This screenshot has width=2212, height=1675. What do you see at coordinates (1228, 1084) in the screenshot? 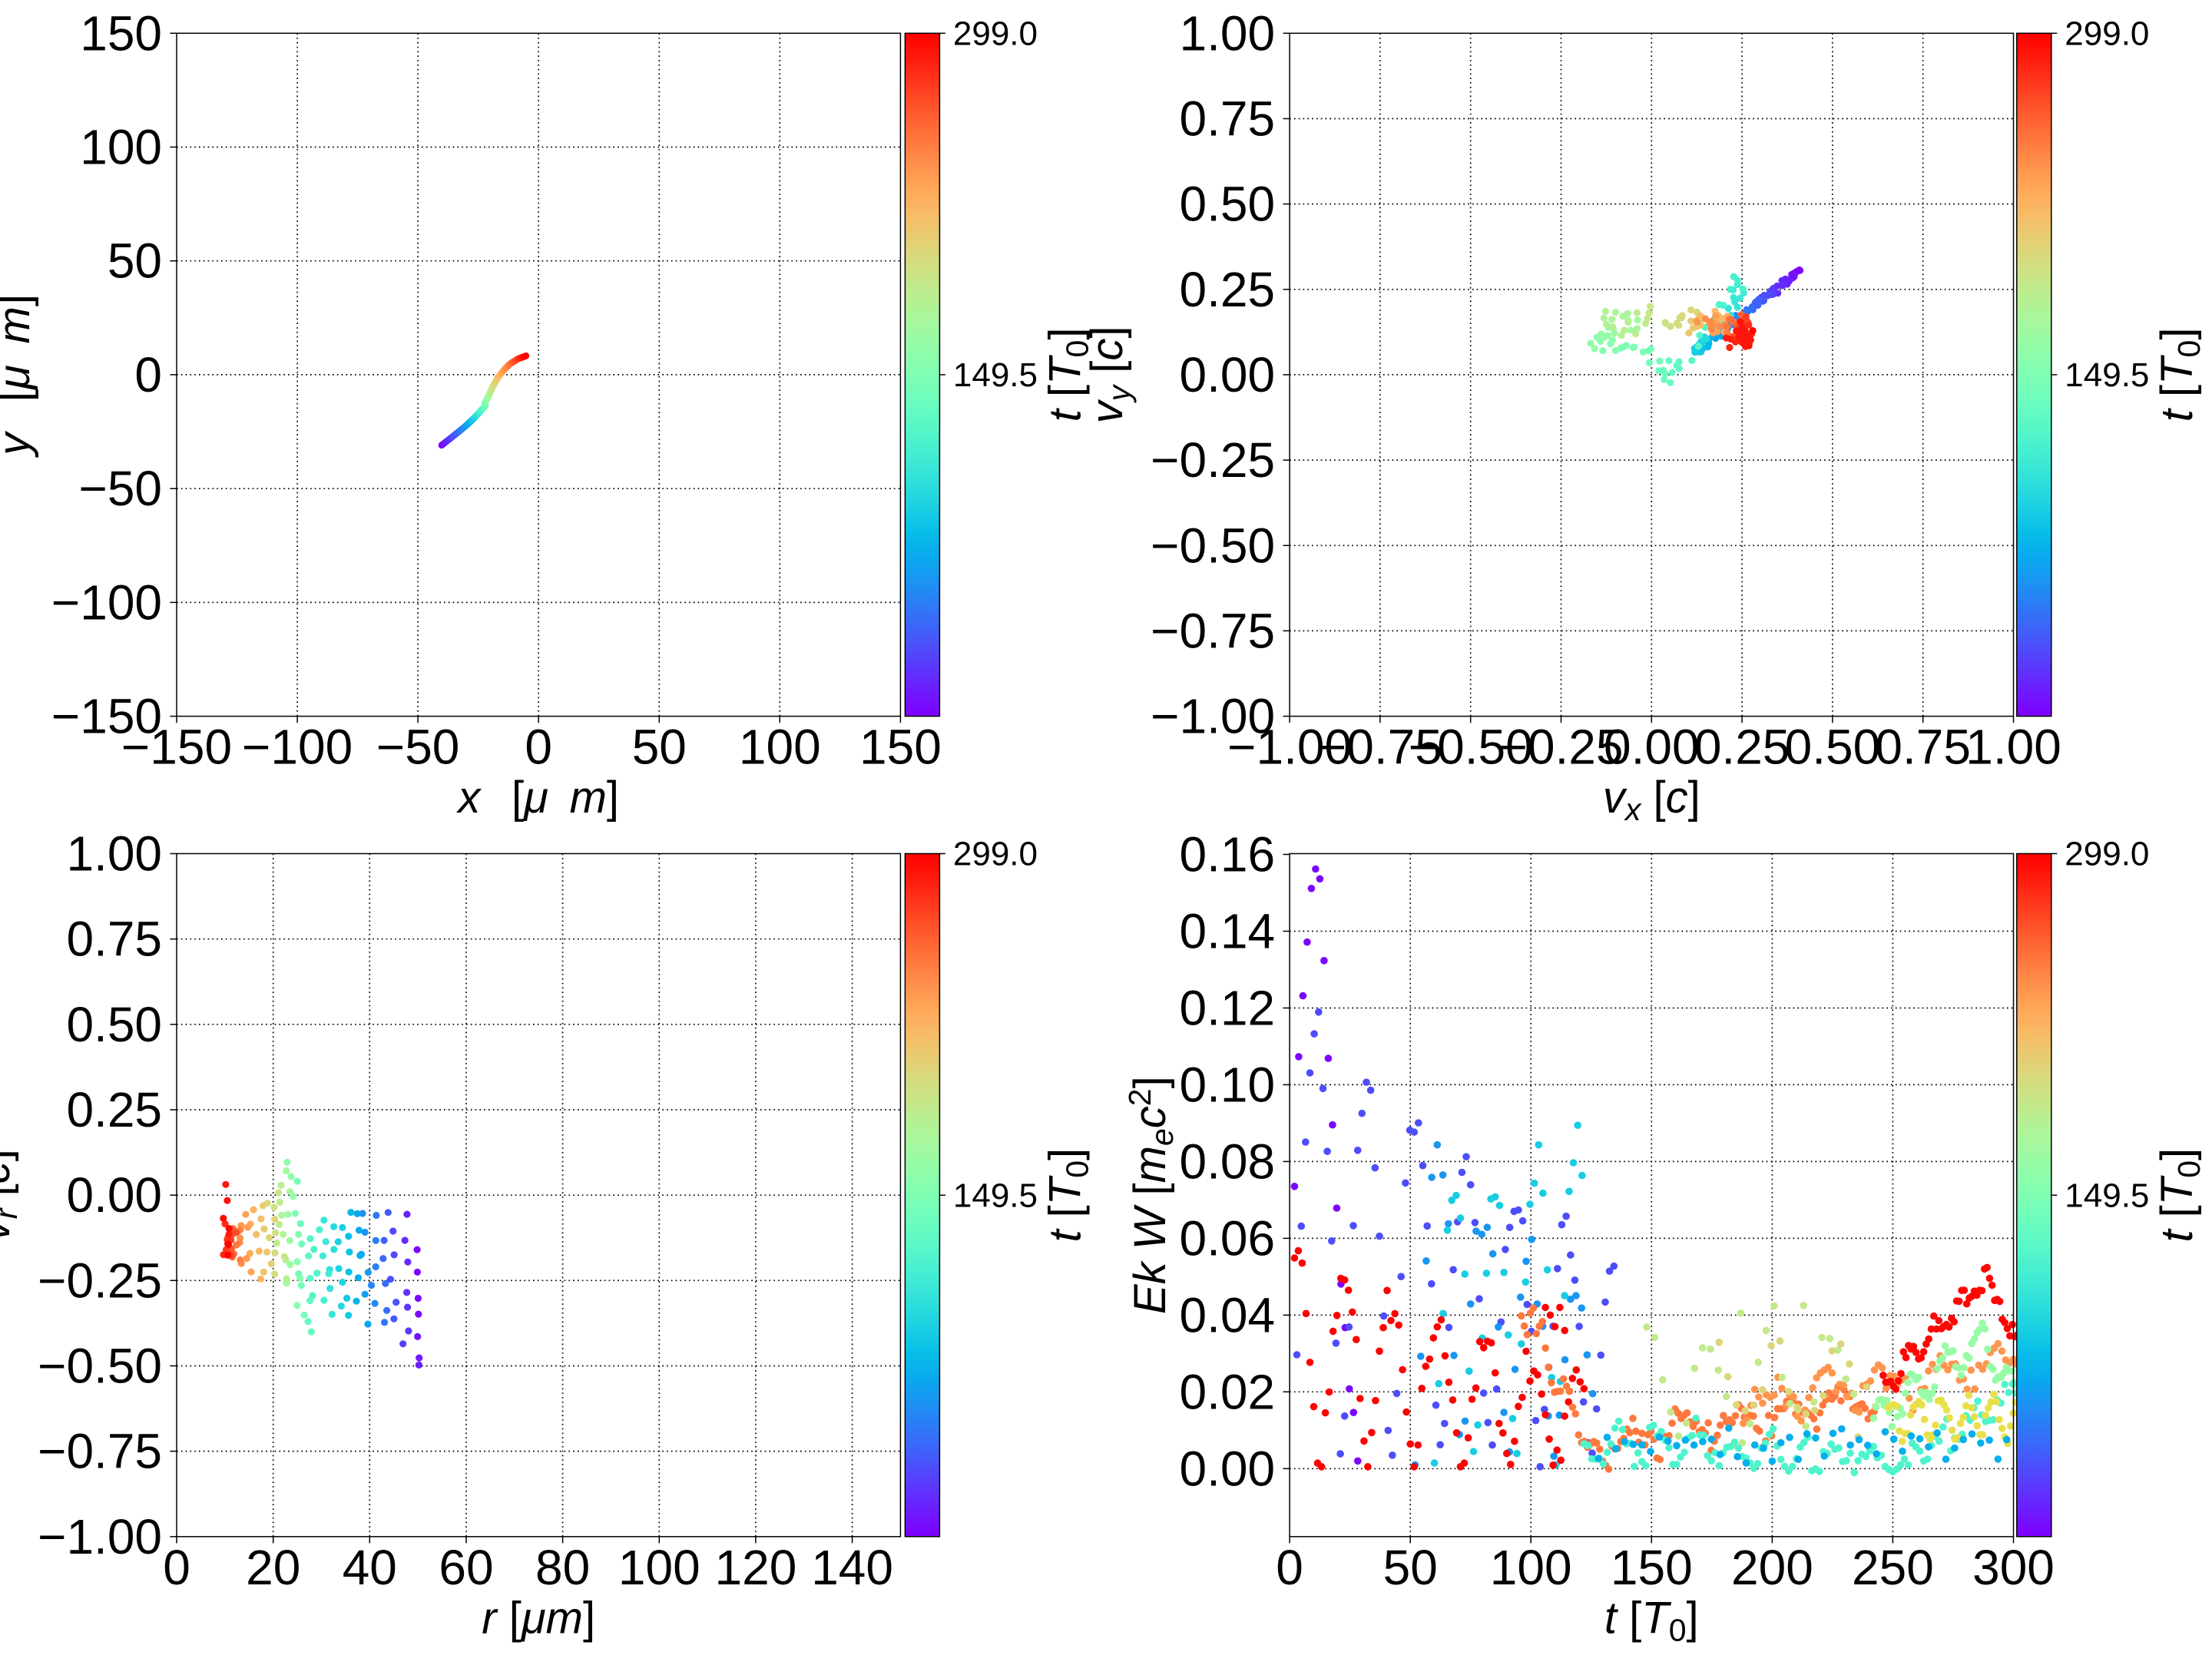
I see `svg-text: 0.10` at bounding box center [1228, 1084].